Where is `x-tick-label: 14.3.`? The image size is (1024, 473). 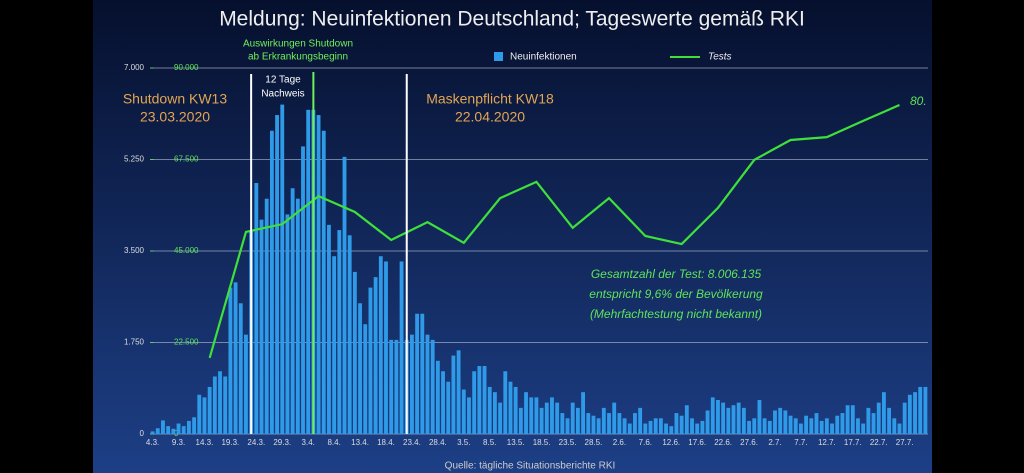 x-tick-label: 14.3. is located at coordinates (205, 442).